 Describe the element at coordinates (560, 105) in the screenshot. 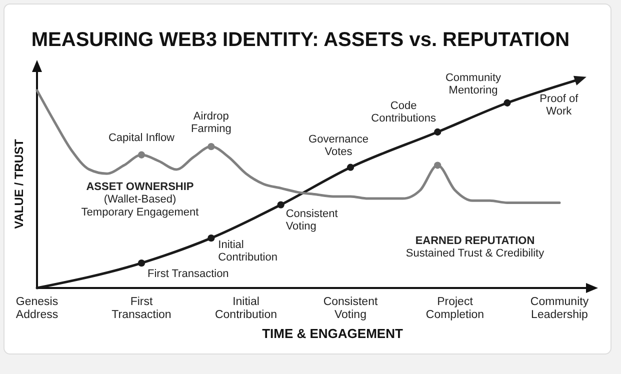

I see `annotation: Proof of Work` at that location.